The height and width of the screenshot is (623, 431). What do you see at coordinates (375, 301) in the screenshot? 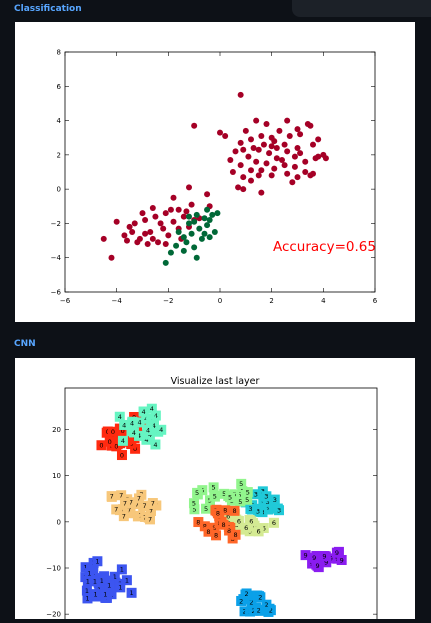
I see `x-tick-label: 6` at bounding box center [375, 301].